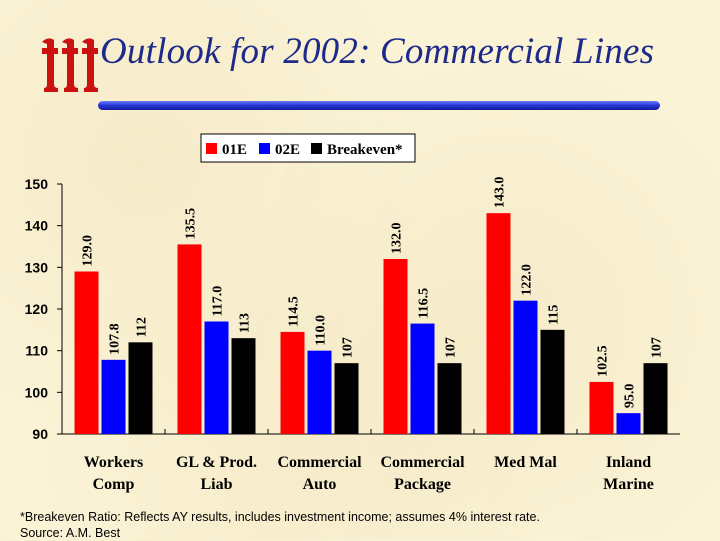  I want to click on data-label: 102.5, so click(603, 361).